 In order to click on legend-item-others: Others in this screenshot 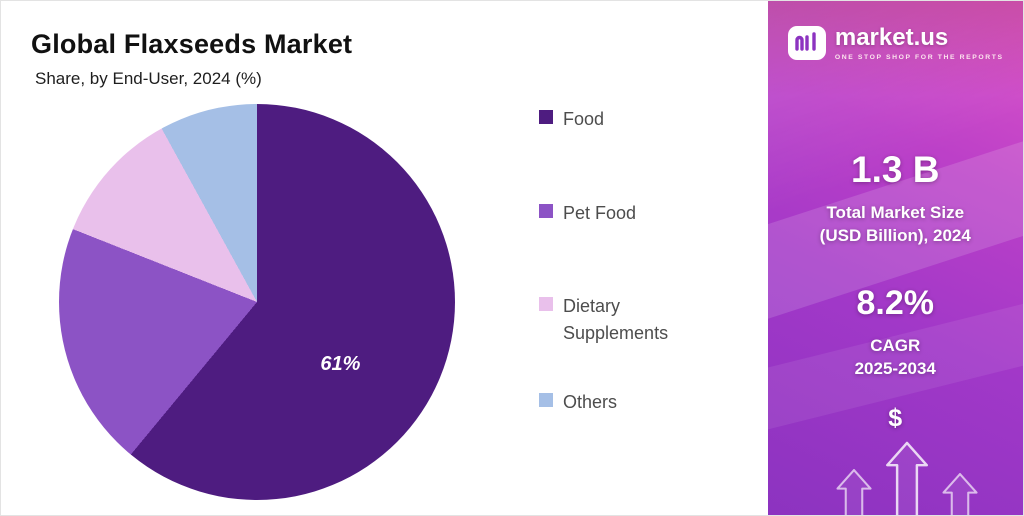, I will do `click(616, 402)`.